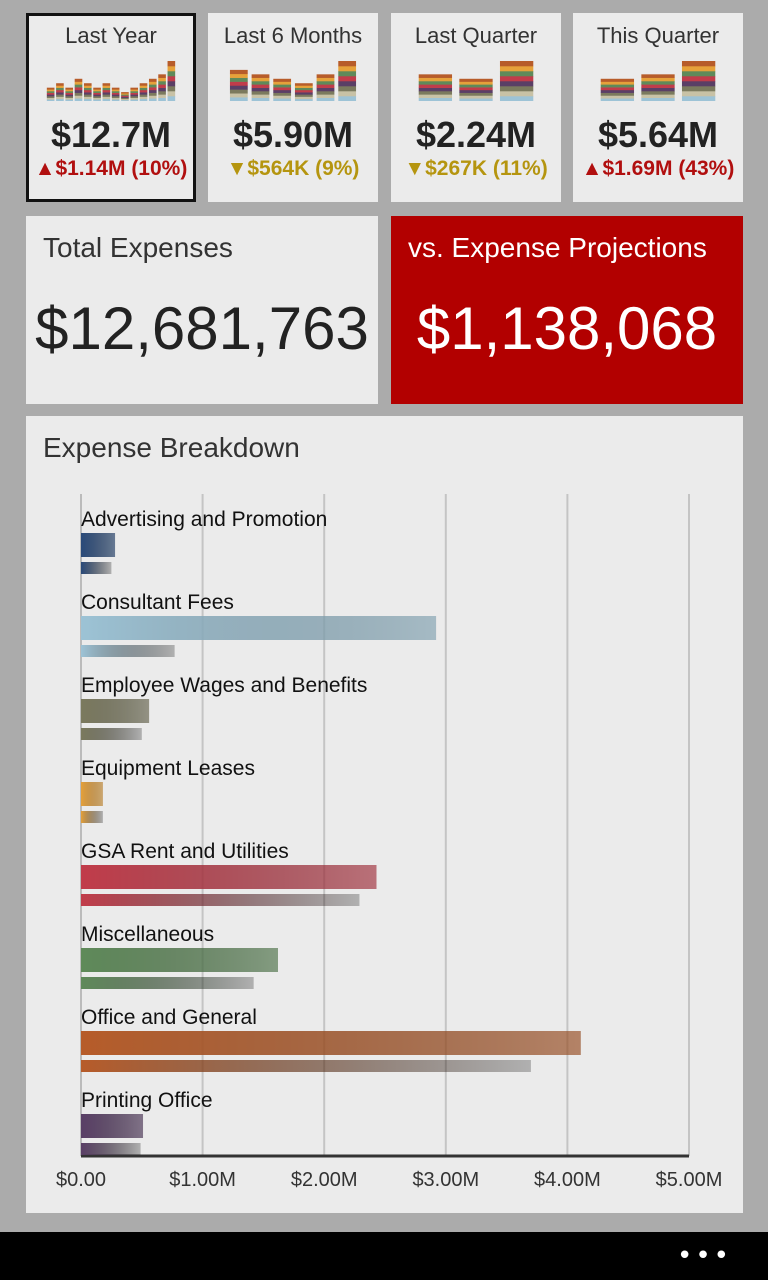 This screenshot has width=768, height=1280. Describe the element at coordinates (658, 134) in the screenshot. I see `period-amount: $5.64M` at that location.